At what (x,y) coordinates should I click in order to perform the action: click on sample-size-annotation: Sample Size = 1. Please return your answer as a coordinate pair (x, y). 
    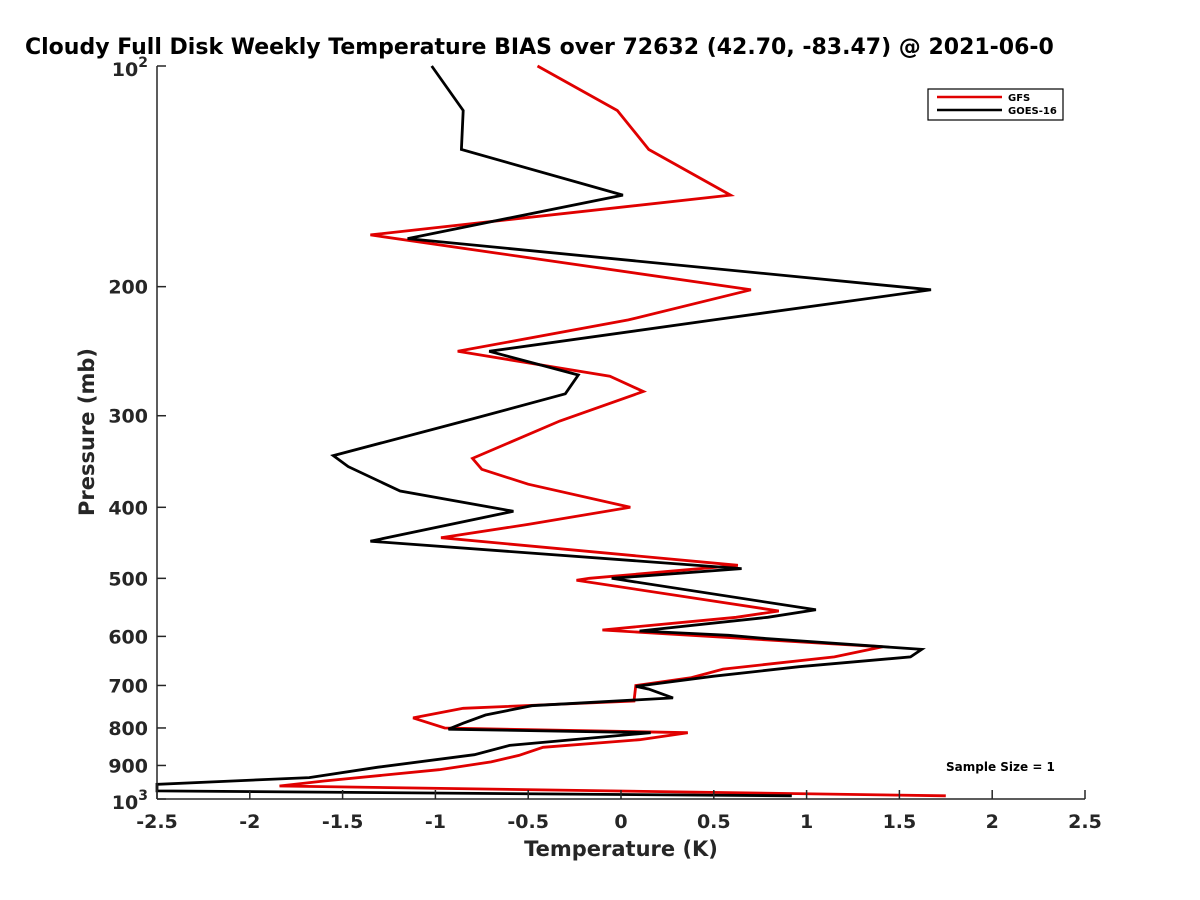
    Looking at the image, I should click on (1000, 767).